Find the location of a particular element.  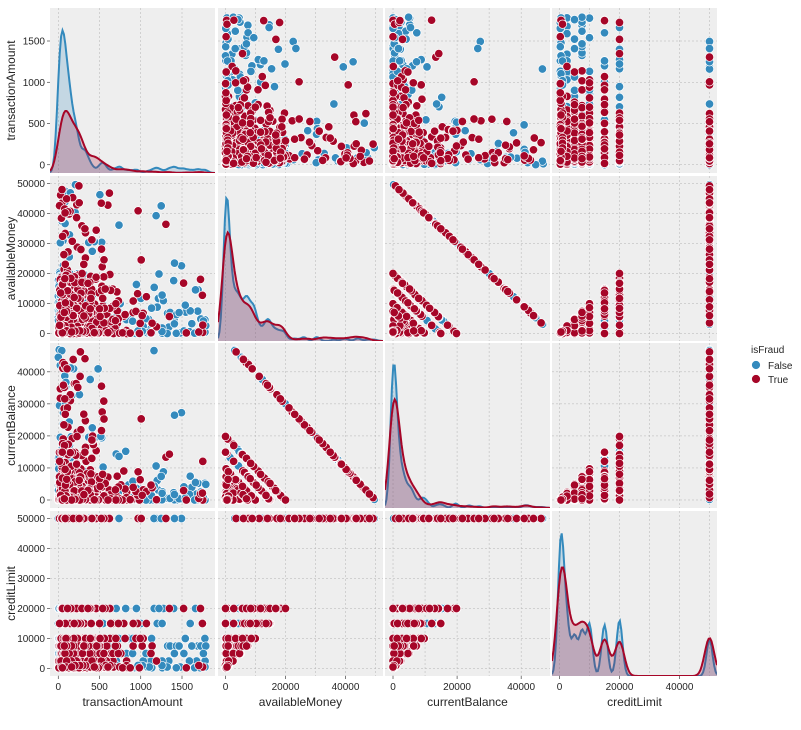

y-tick-label: 1000 is located at coordinates (34, 83).